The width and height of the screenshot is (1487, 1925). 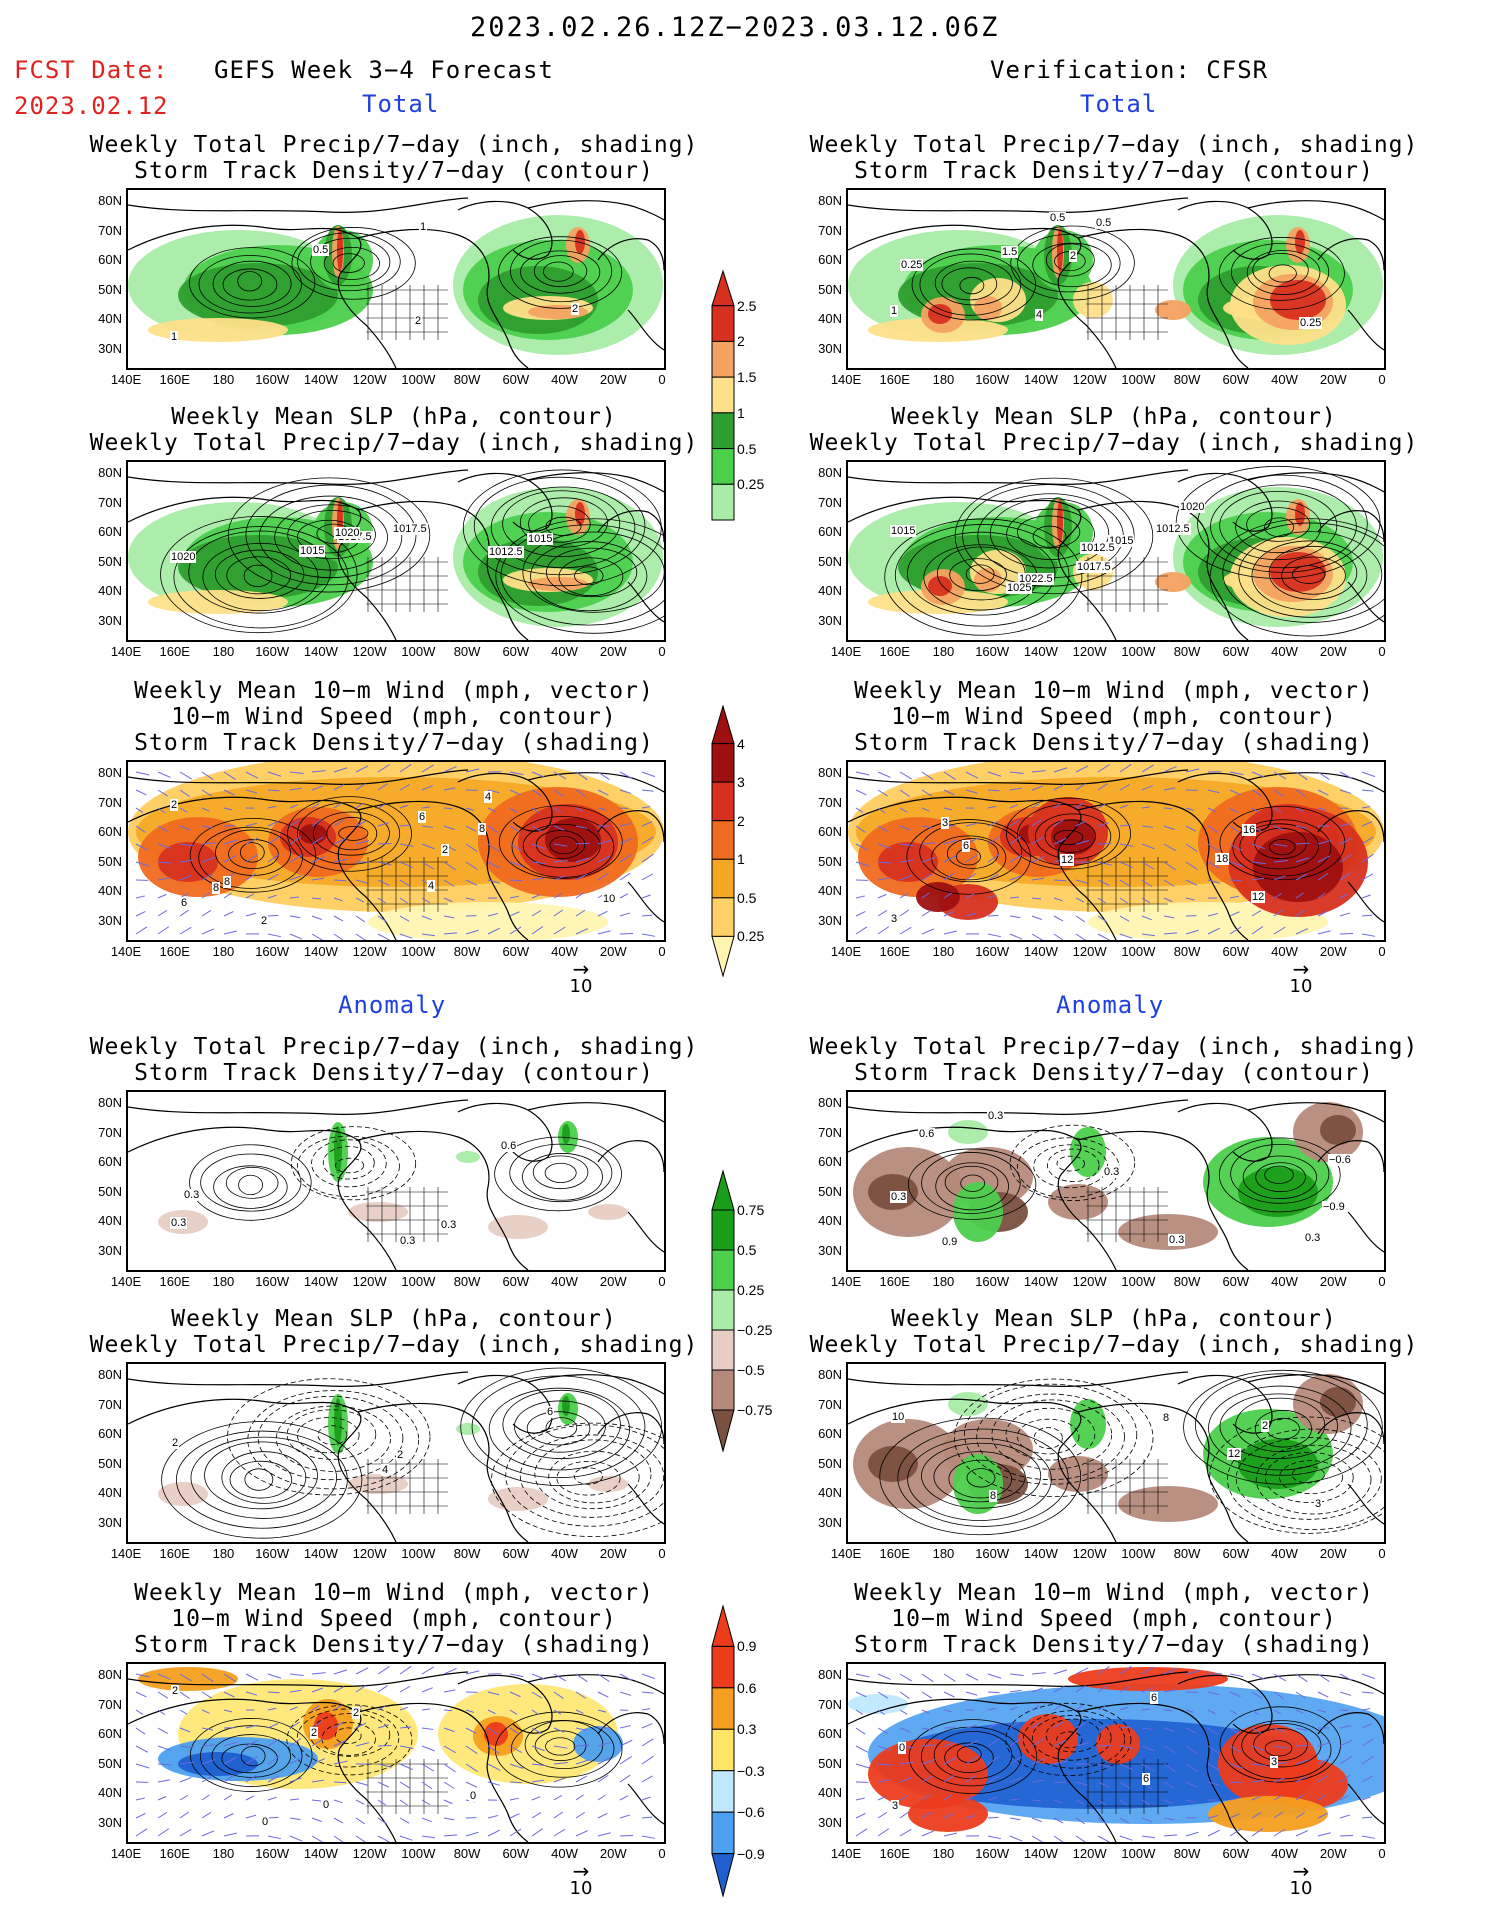 I want to click on lon-tick-label: 40W, so click(x=1284, y=1853).